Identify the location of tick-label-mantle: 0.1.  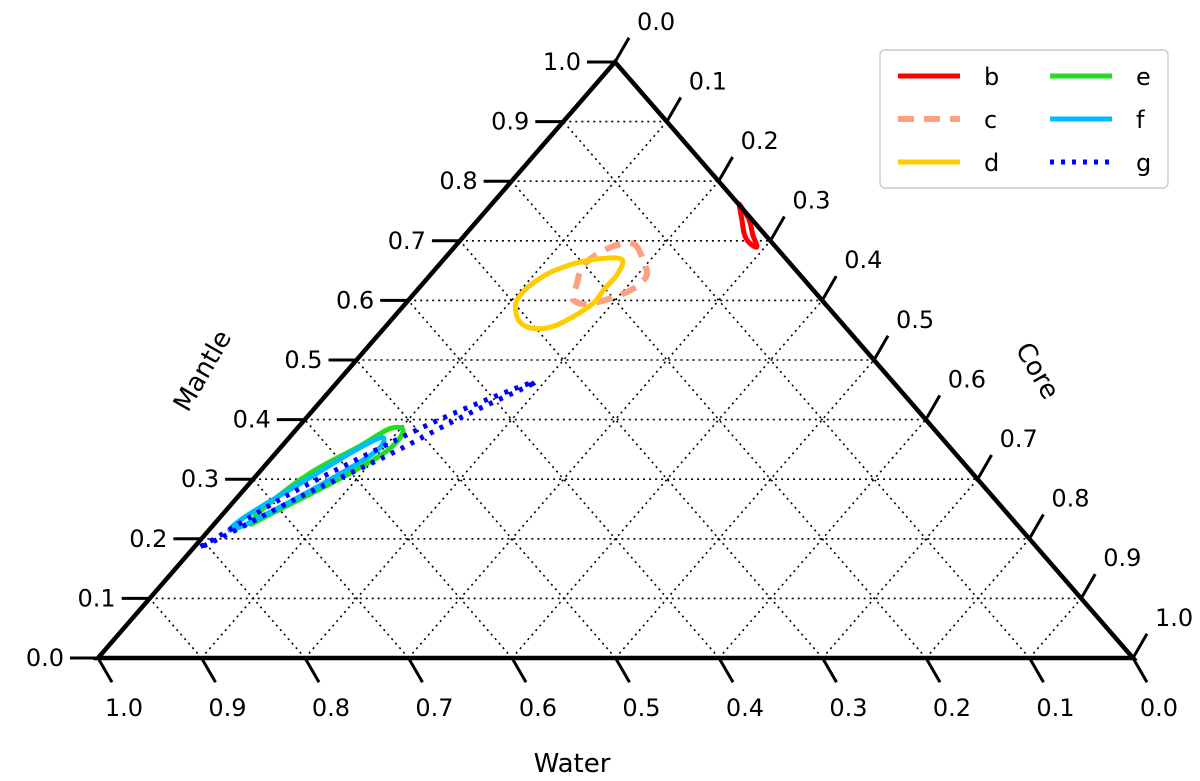
(97, 598).